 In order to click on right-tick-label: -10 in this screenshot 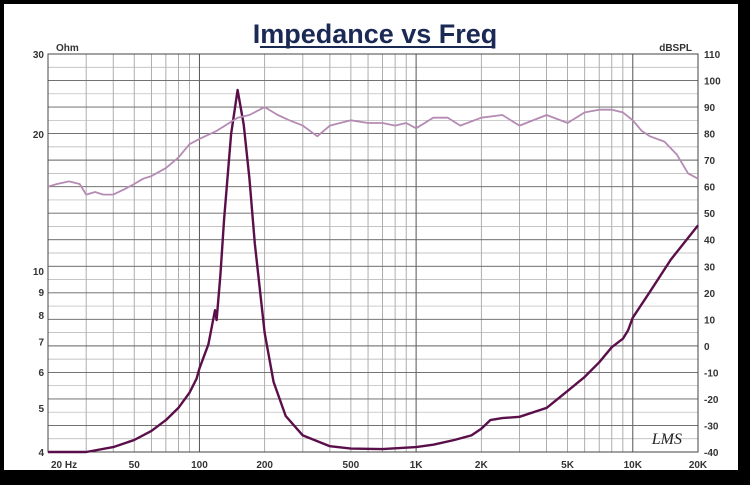, I will do `click(711, 373)`.